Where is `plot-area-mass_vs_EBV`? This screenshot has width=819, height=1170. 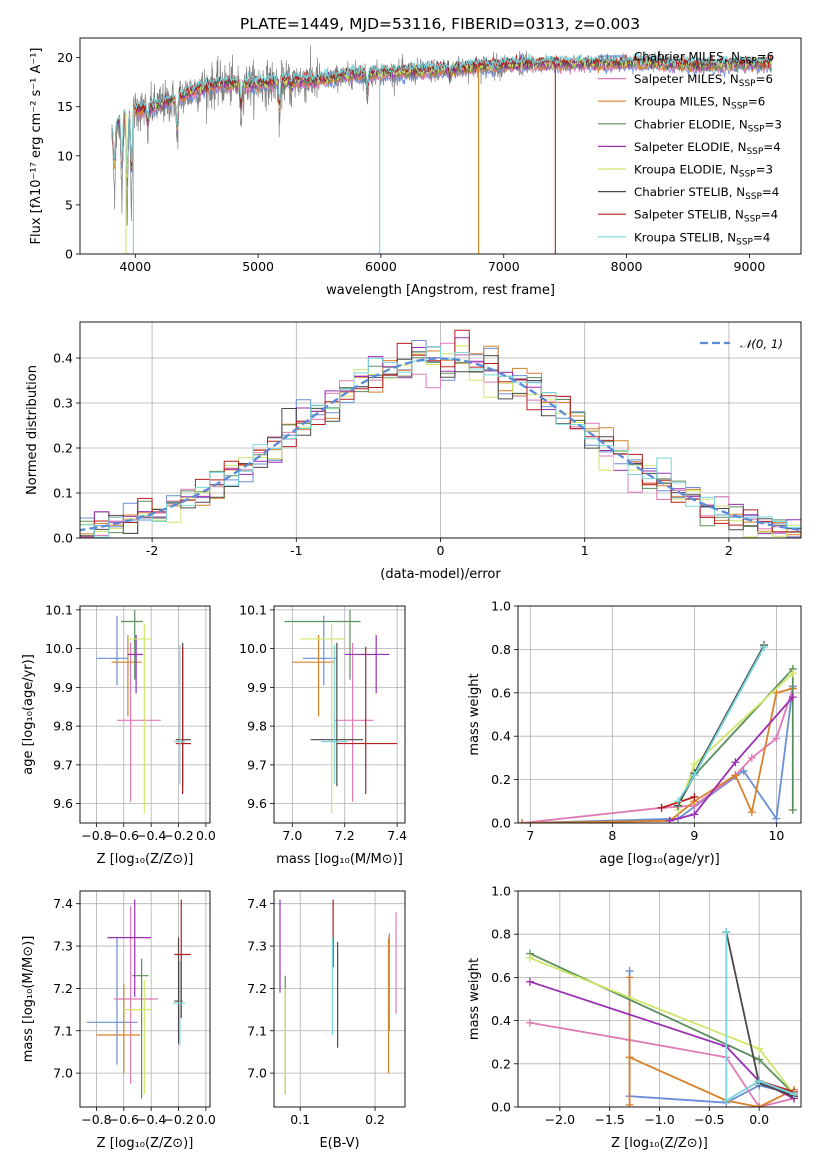 plot-area-mass_vs_EBV is located at coordinates (338, 997).